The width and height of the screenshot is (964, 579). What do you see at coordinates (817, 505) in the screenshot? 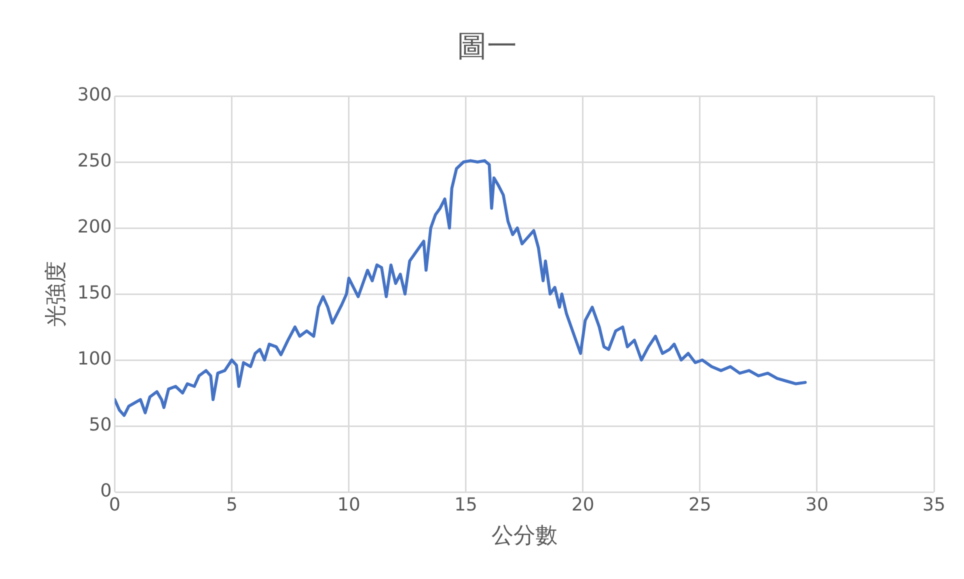
I see `x-tick-label: 30` at bounding box center [817, 505].